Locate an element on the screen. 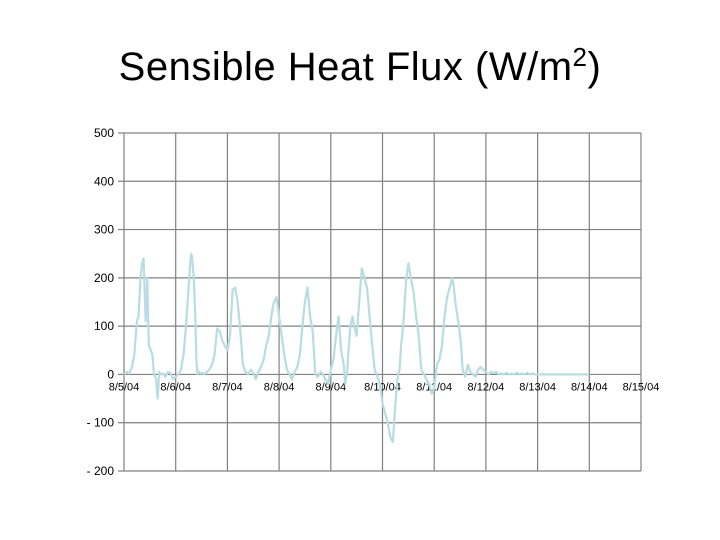 The image size is (720, 540). y-tick-label: 400 is located at coordinates (104, 181).